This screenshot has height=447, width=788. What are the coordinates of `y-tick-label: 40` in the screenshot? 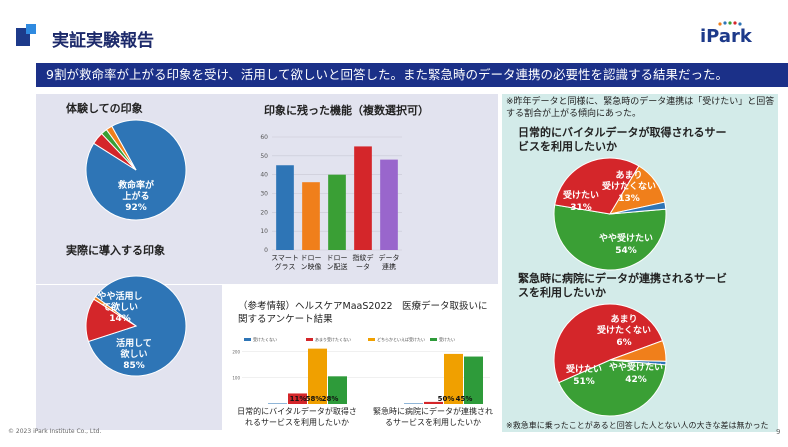 It's located at (264, 175).